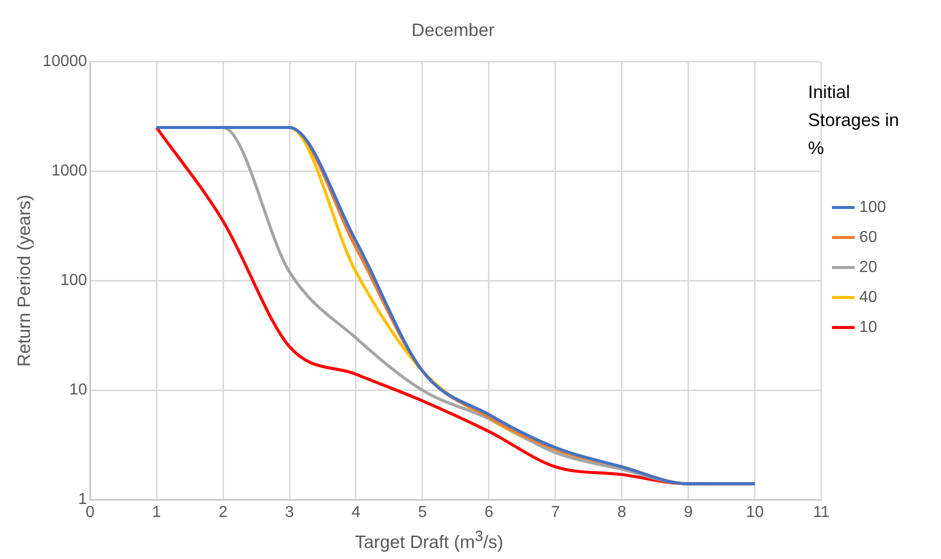 This screenshot has height=559, width=941. What do you see at coordinates (70, 171) in the screenshot?
I see `y-tick-label: 1000` at bounding box center [70, 171].